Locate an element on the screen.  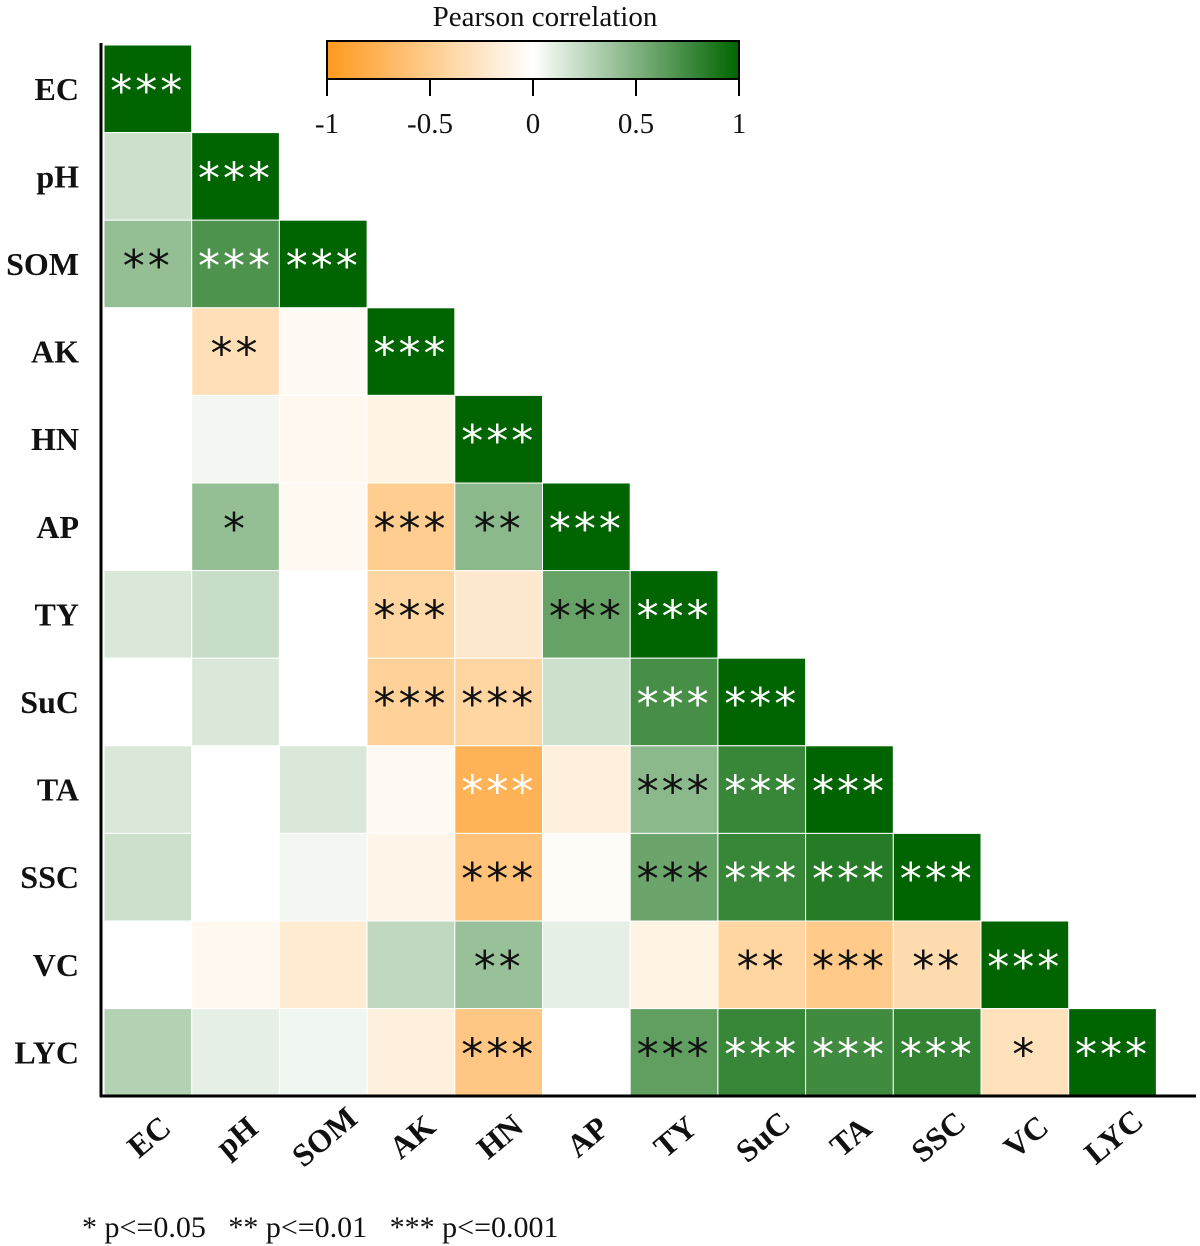
sig-HN-HN: *** is located at coordinates (498, 441).